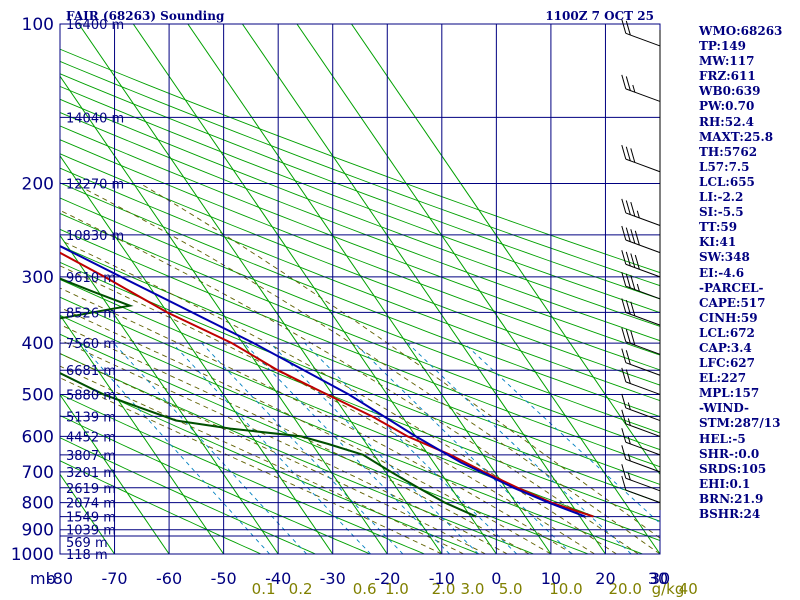  I want to click on height-label: 5880 m, so click(91, 395).